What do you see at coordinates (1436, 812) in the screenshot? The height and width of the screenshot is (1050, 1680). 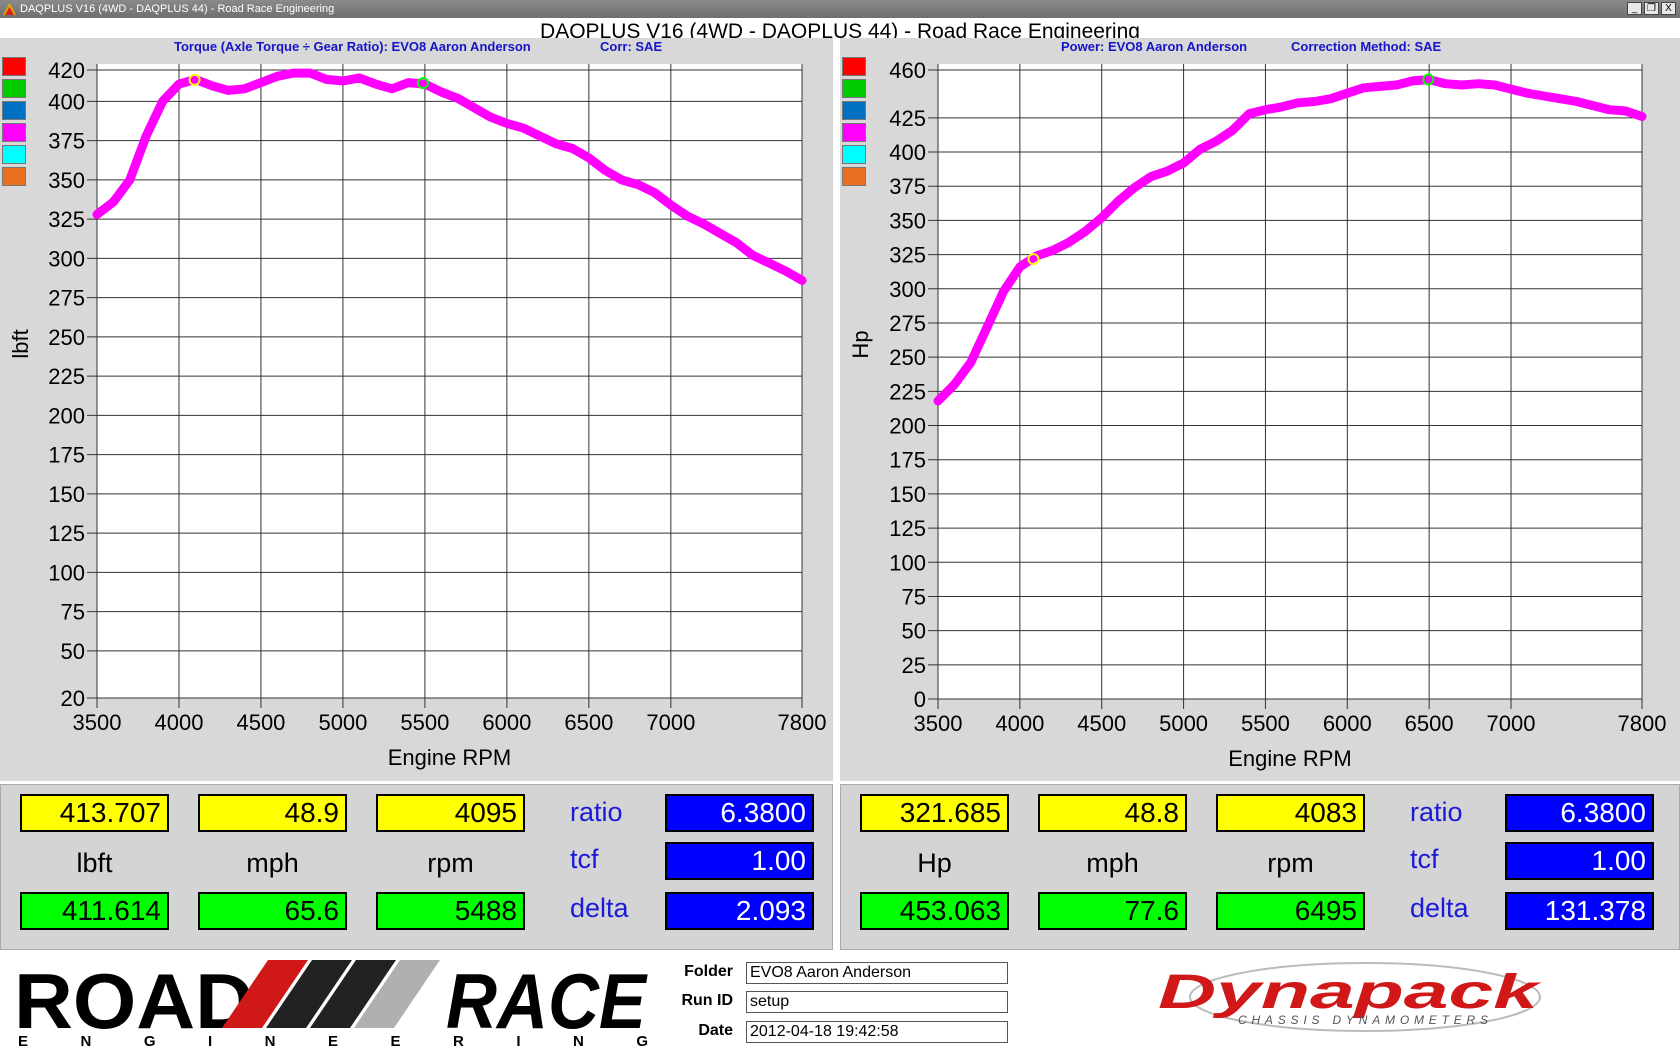 I see `ratio-label: ratio` at bounding box center [1436, 812].